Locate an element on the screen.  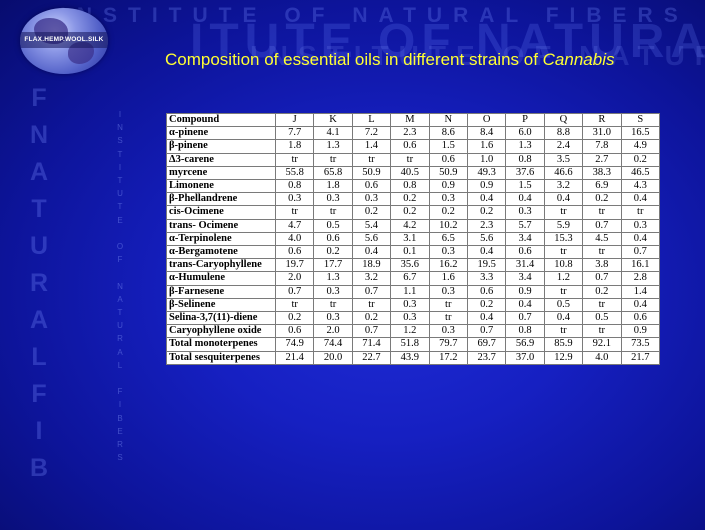
watermark-line-1: INSTITUTE OF NATURAL FIBERS is located at coordinates (374, 15).